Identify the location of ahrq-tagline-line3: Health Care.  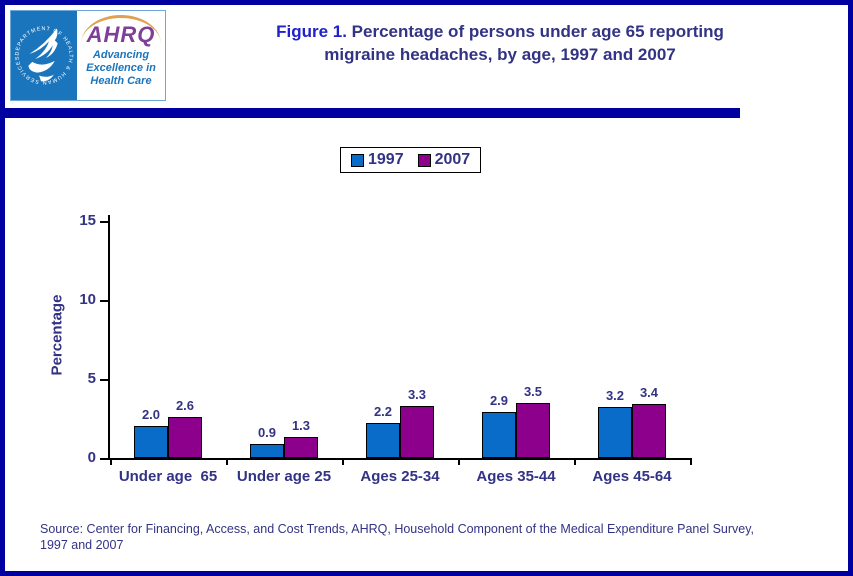
(121, 81).